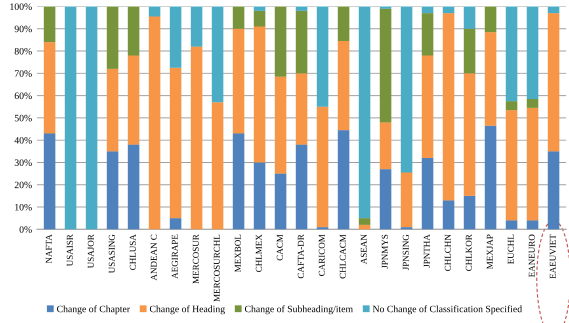  Describe the element at coordinates (23, 96) in the screenshot. I see `y-tick-label: 60%` at that location.